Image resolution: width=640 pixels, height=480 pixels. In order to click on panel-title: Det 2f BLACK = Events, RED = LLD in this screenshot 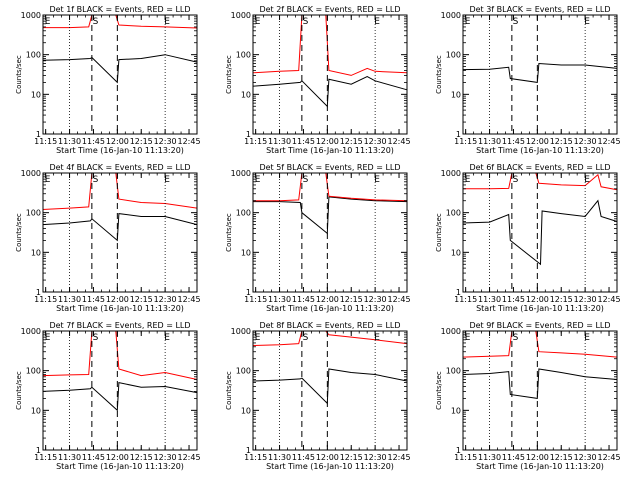, I will do `click(329, 9)`.